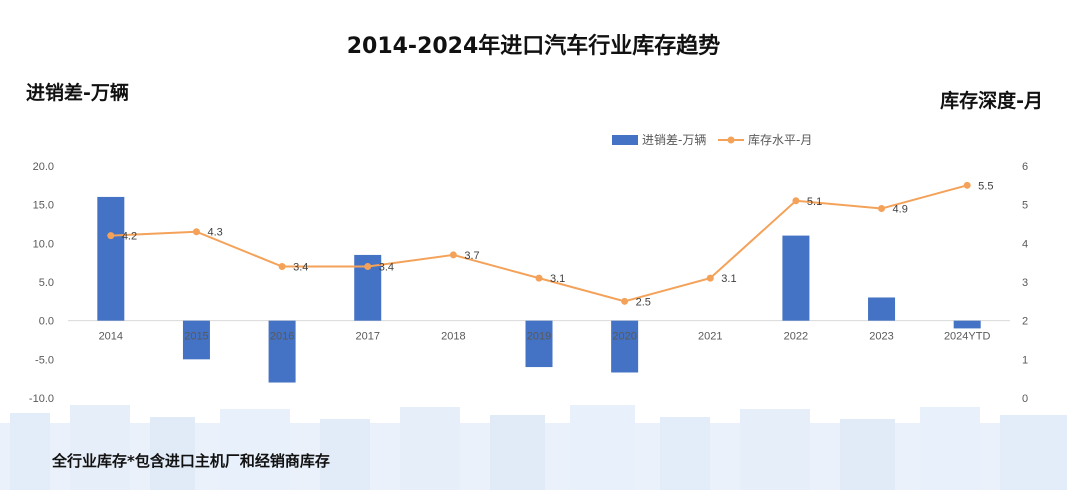 The height and width of the screenshot is (490, 1067). What do you see at coordinates (282, 337) in the screenshot?
I see `category-label: 2016` at bounding box center [282, 337].